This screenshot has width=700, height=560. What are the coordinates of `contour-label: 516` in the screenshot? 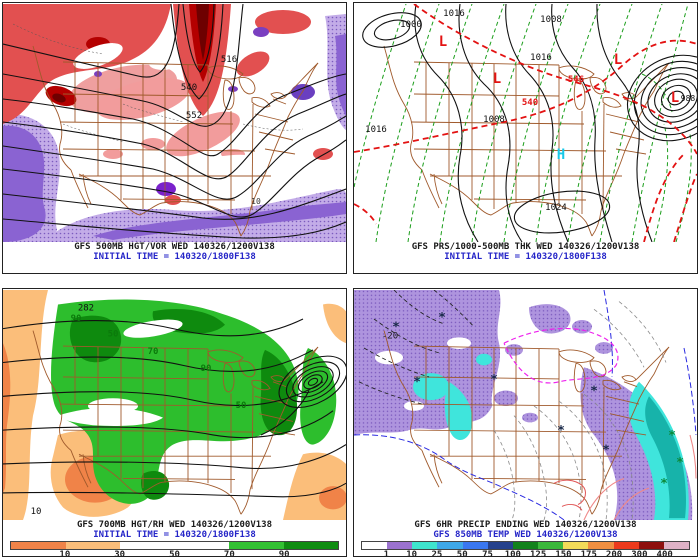 It's located at (229, 60).